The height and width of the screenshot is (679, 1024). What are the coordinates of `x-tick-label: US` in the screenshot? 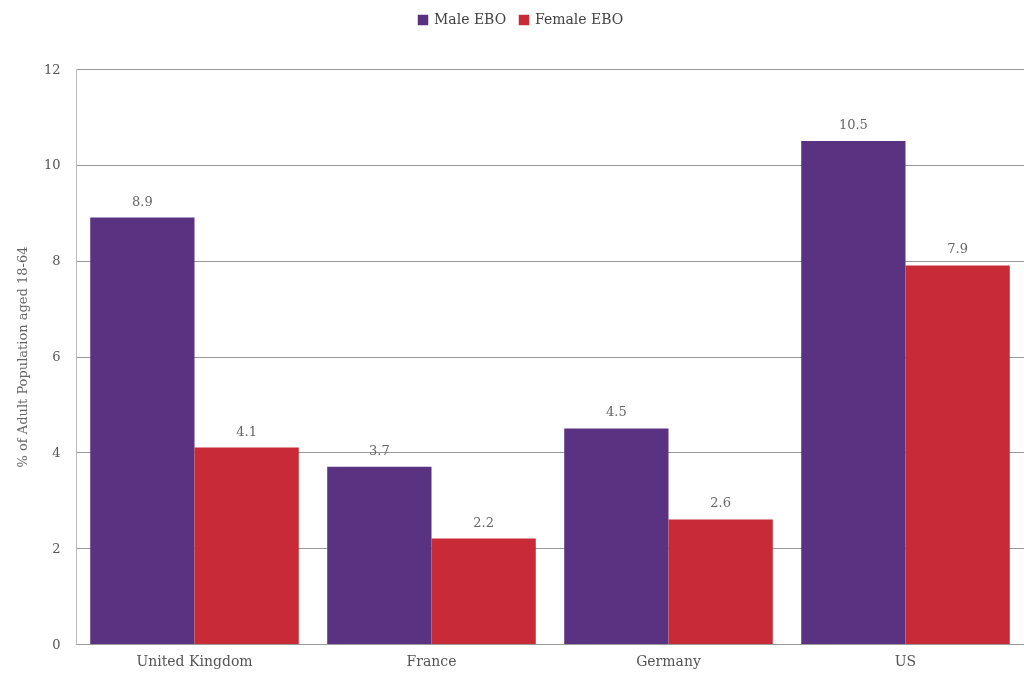 It's located at (905, 660).